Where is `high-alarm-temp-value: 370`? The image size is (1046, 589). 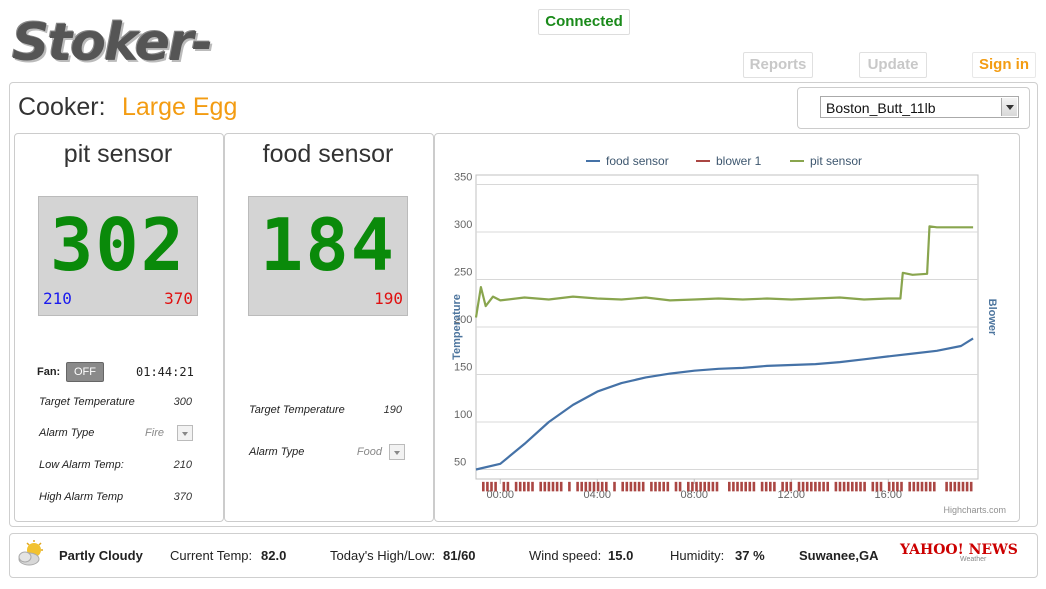 high-alarm-temp-value: 370 is located at coordinates (182, 497).